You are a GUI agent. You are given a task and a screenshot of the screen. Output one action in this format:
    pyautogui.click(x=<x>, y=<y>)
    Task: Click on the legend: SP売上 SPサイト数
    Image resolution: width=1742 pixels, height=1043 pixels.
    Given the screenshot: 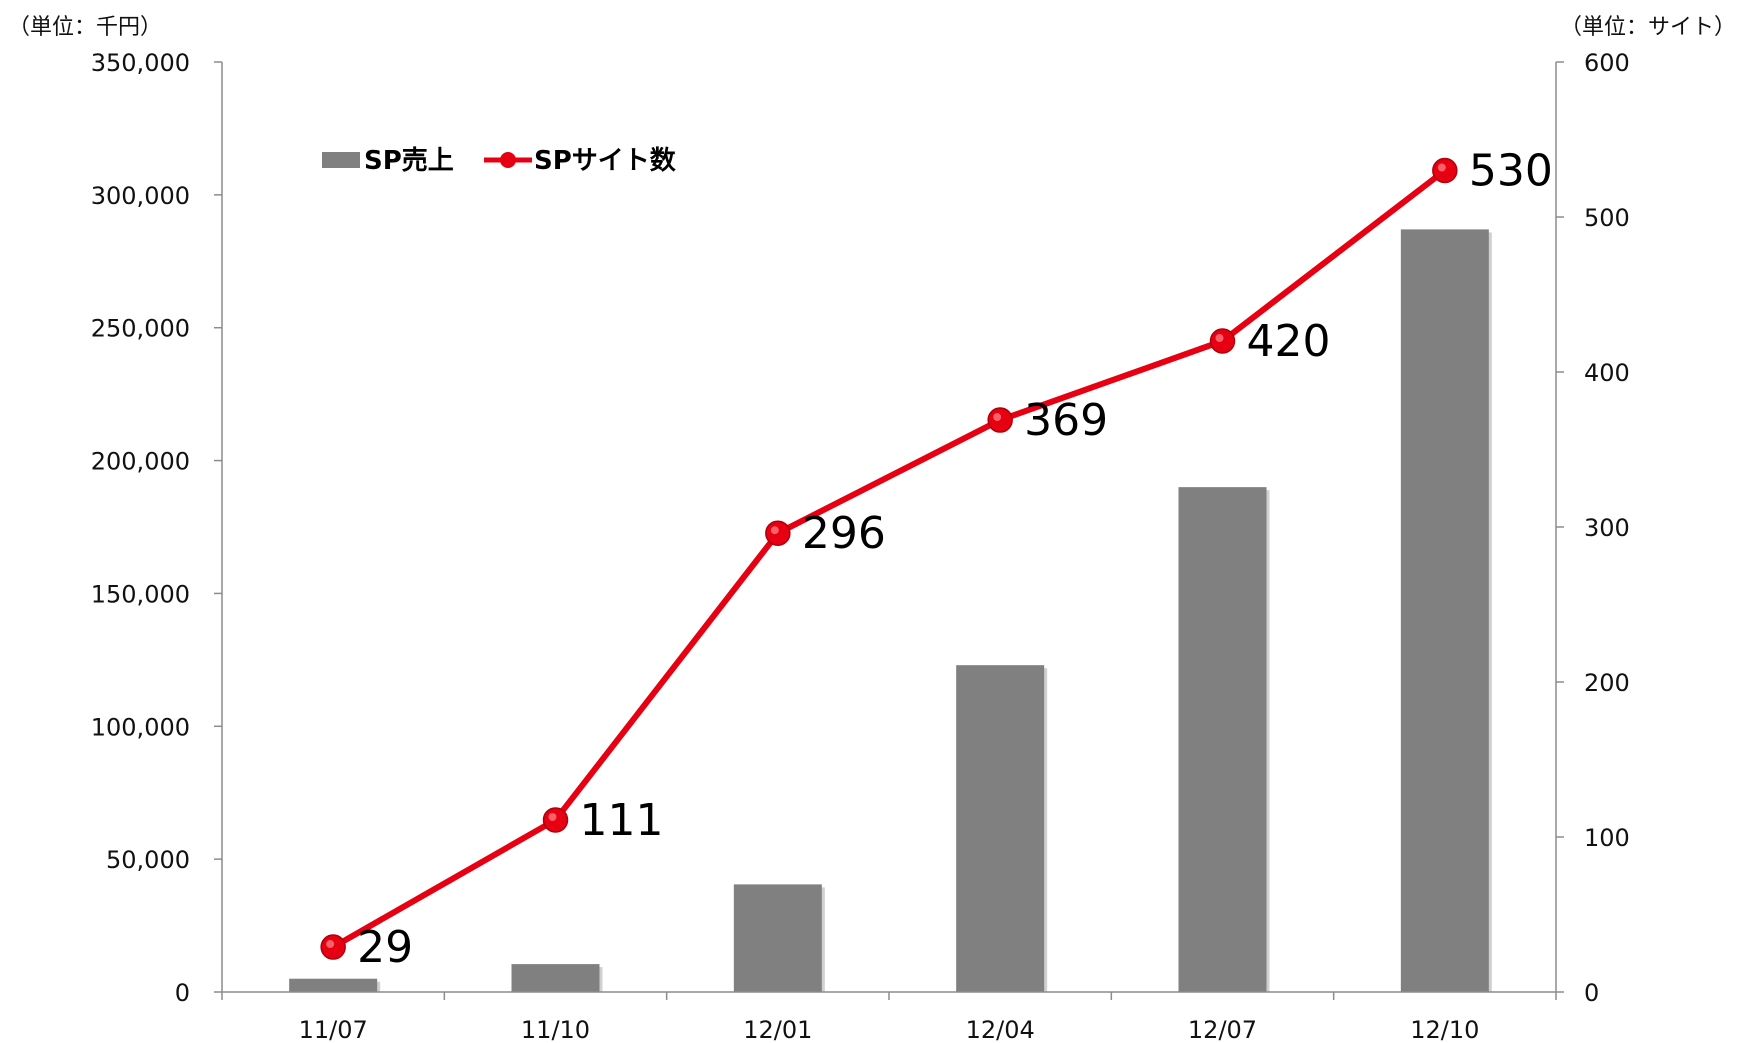 What is the action you would take?
    pyautogui.click(x=499, y=161)
    